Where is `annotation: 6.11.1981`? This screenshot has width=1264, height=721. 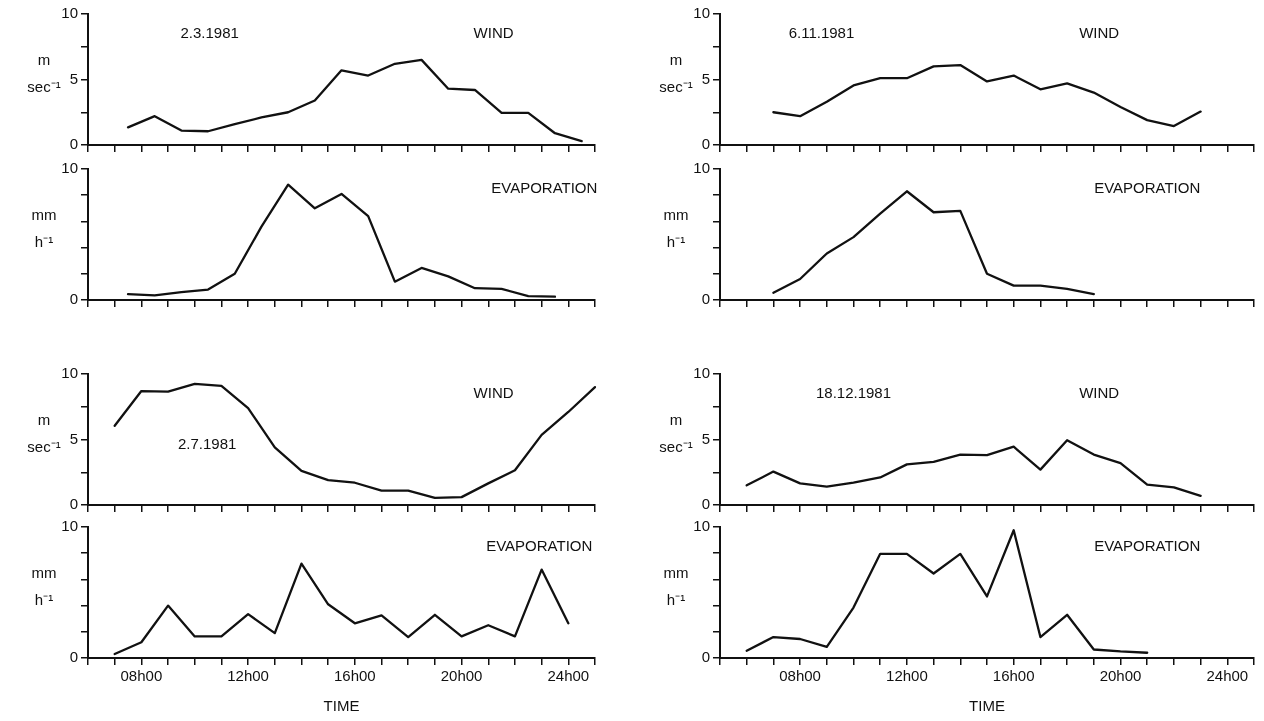 annotation: 6.11.1981 is located at coordinates (821, 32).